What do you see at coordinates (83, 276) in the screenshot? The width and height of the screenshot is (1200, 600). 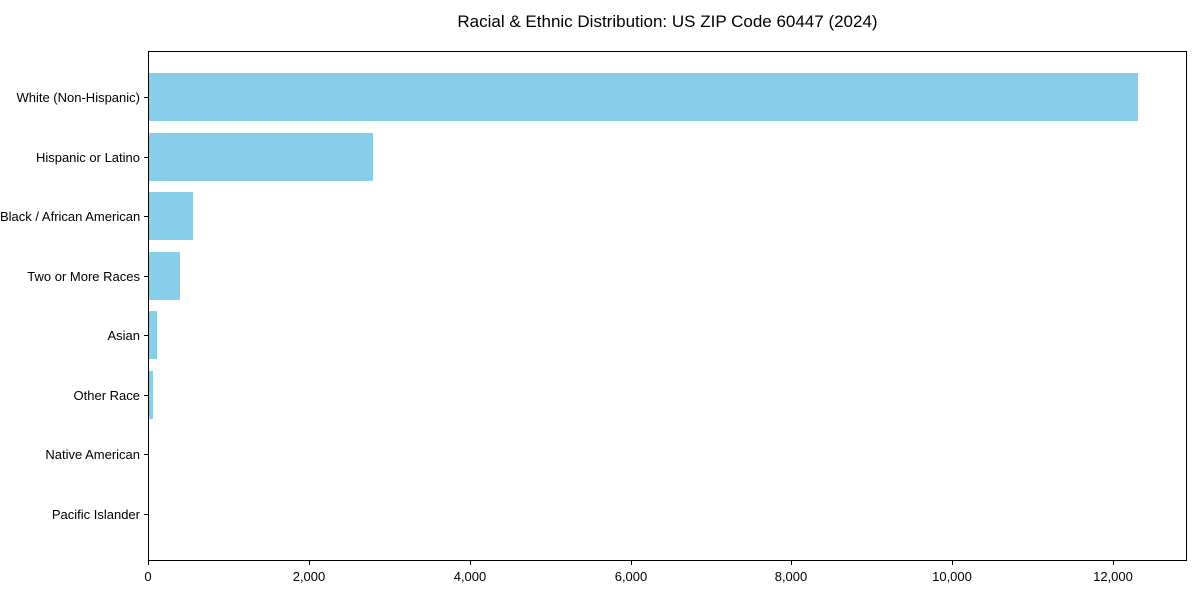 I see `y-tick-label: Two or More Races` at bounding box center [83, 276].